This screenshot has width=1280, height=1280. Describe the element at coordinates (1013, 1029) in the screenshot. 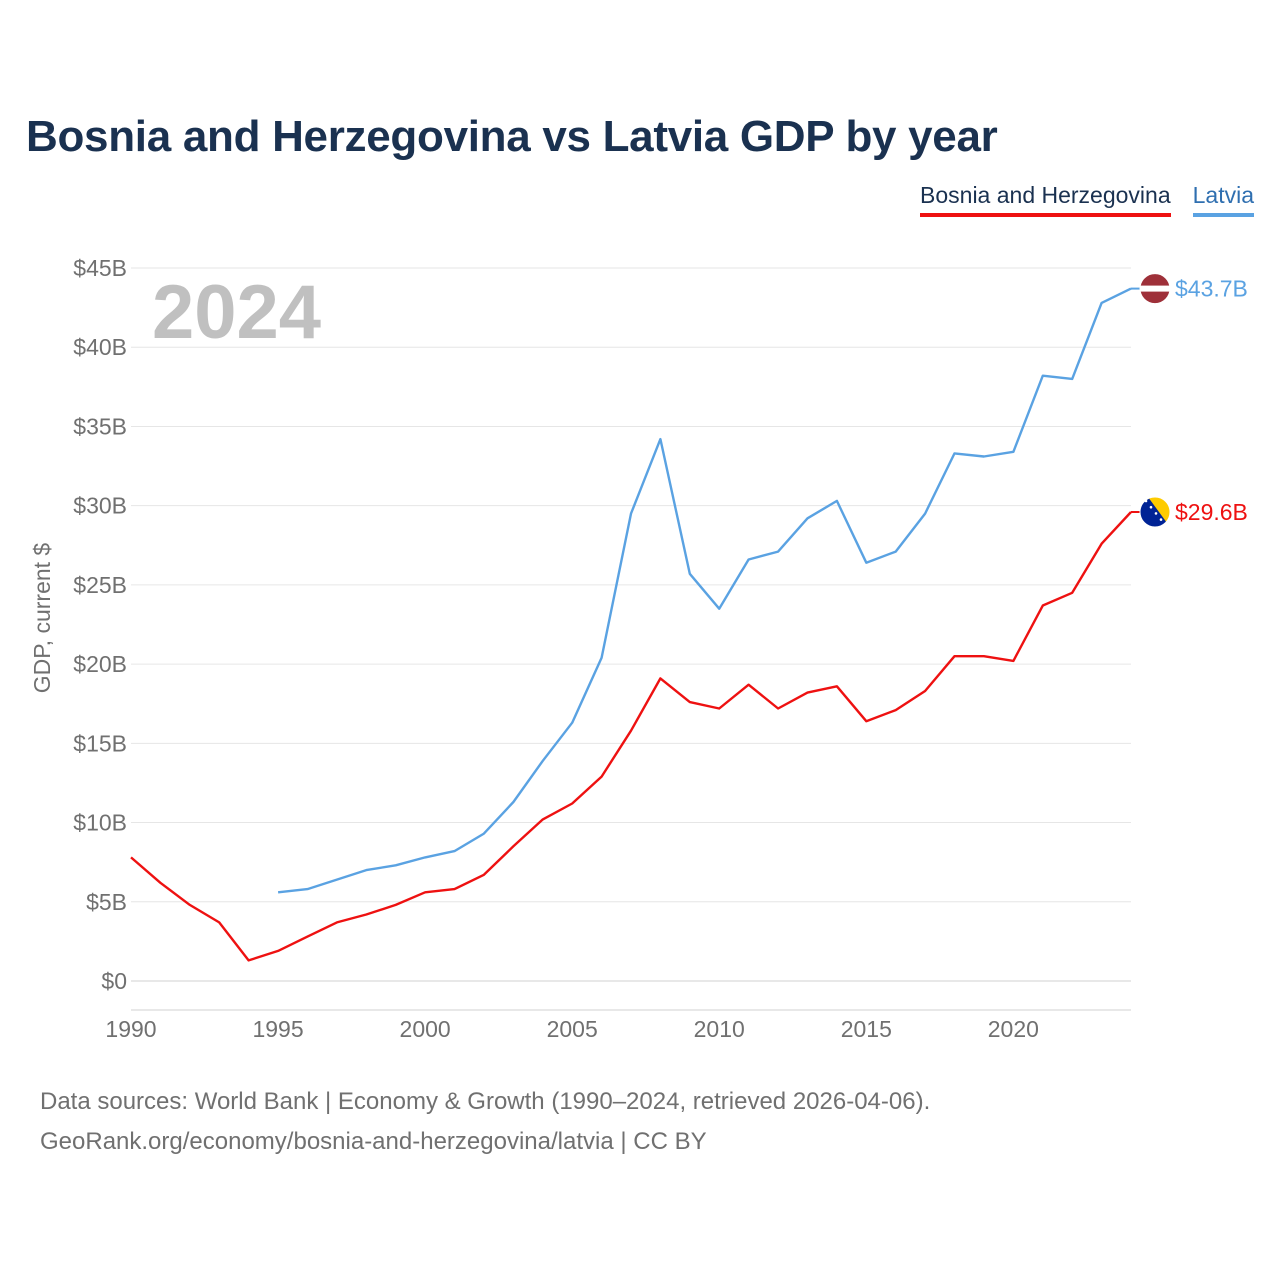

I see `x-tick-label: 2020` at that location.